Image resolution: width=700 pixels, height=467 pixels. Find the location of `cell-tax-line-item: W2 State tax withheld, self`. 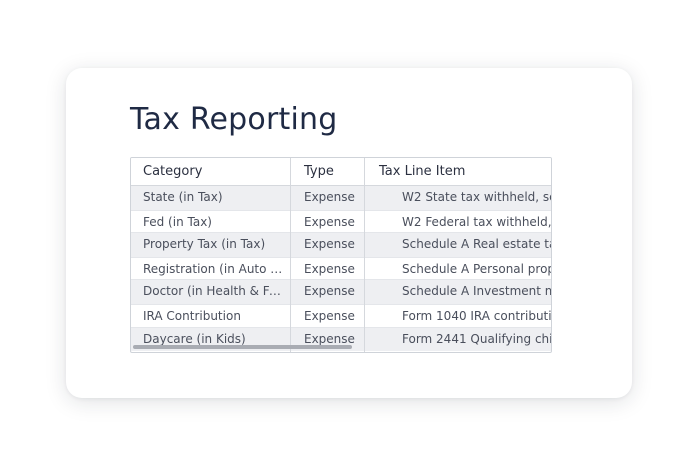

cell-tax-line-item: W2 State tax withheld, self is located at coordinates (476, 197).